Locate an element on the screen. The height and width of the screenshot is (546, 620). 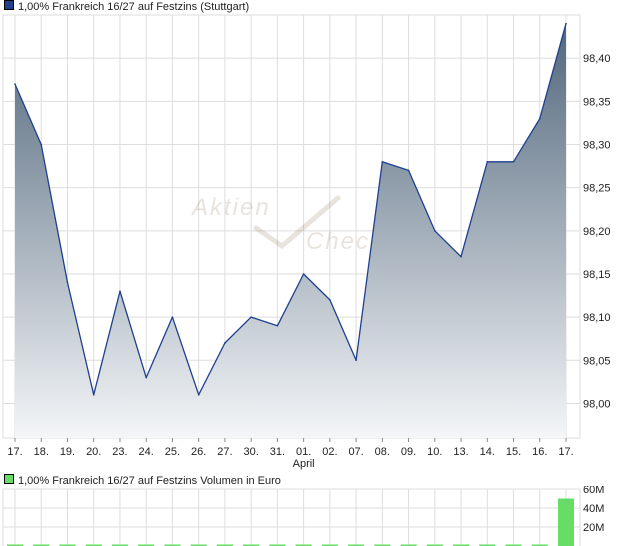
price-y-tick-label: 98,05 is located at coordinates (597, 361).